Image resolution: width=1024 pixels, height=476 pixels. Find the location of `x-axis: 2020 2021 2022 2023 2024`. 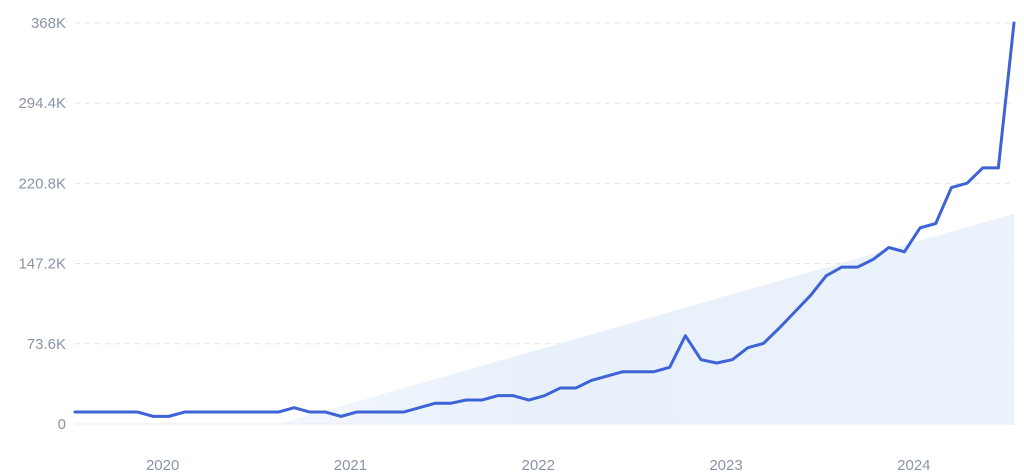

x-axis: 2020 2021 2022 2023 2024 is located at coordinates (538, 465).